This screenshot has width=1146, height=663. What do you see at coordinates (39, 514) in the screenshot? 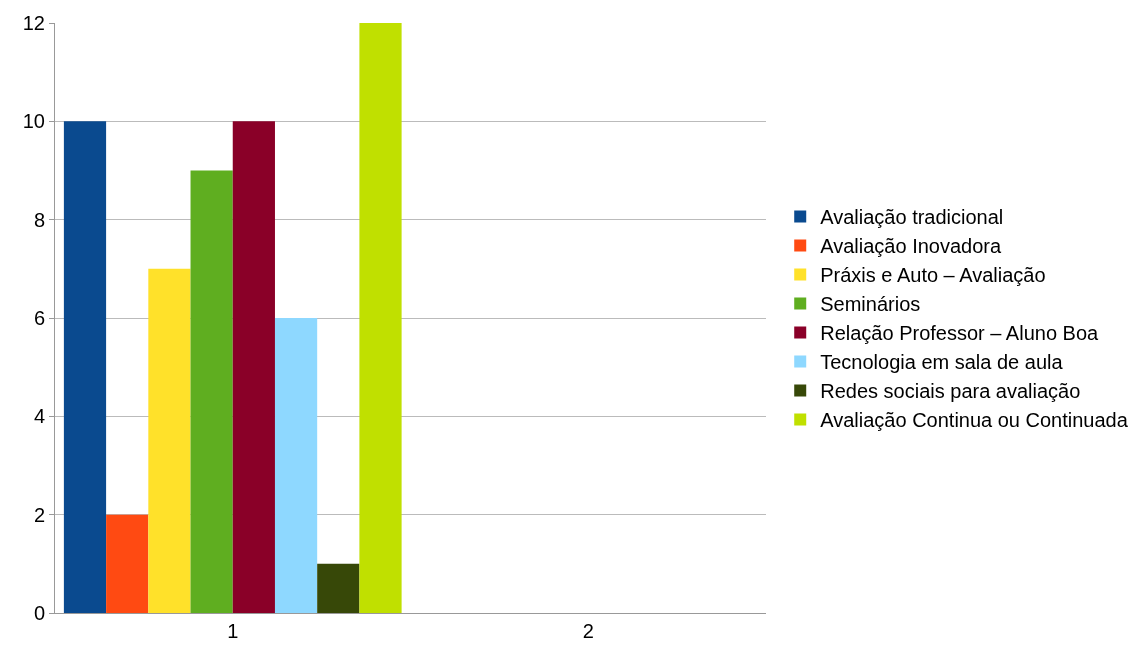
I see `y-tick-label: 2` at bounding box center [39, 514].